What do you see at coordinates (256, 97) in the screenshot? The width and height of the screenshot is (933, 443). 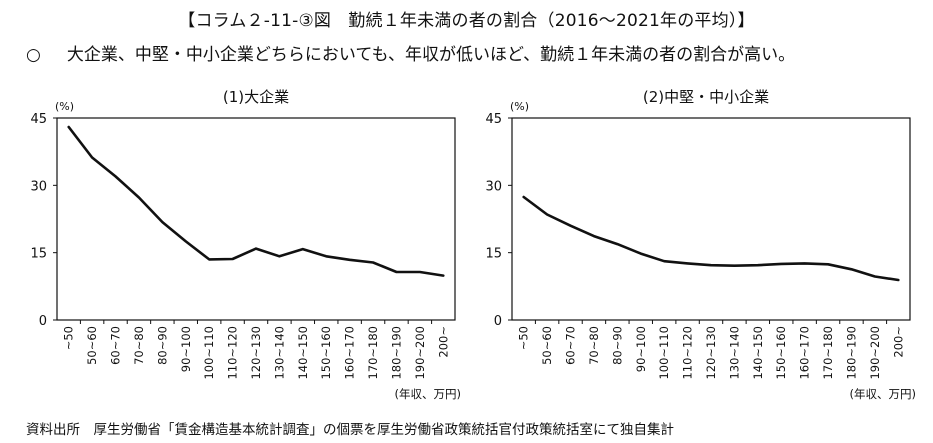 I see `panel-title: (1)大企業` at bounding box center [256, 97].